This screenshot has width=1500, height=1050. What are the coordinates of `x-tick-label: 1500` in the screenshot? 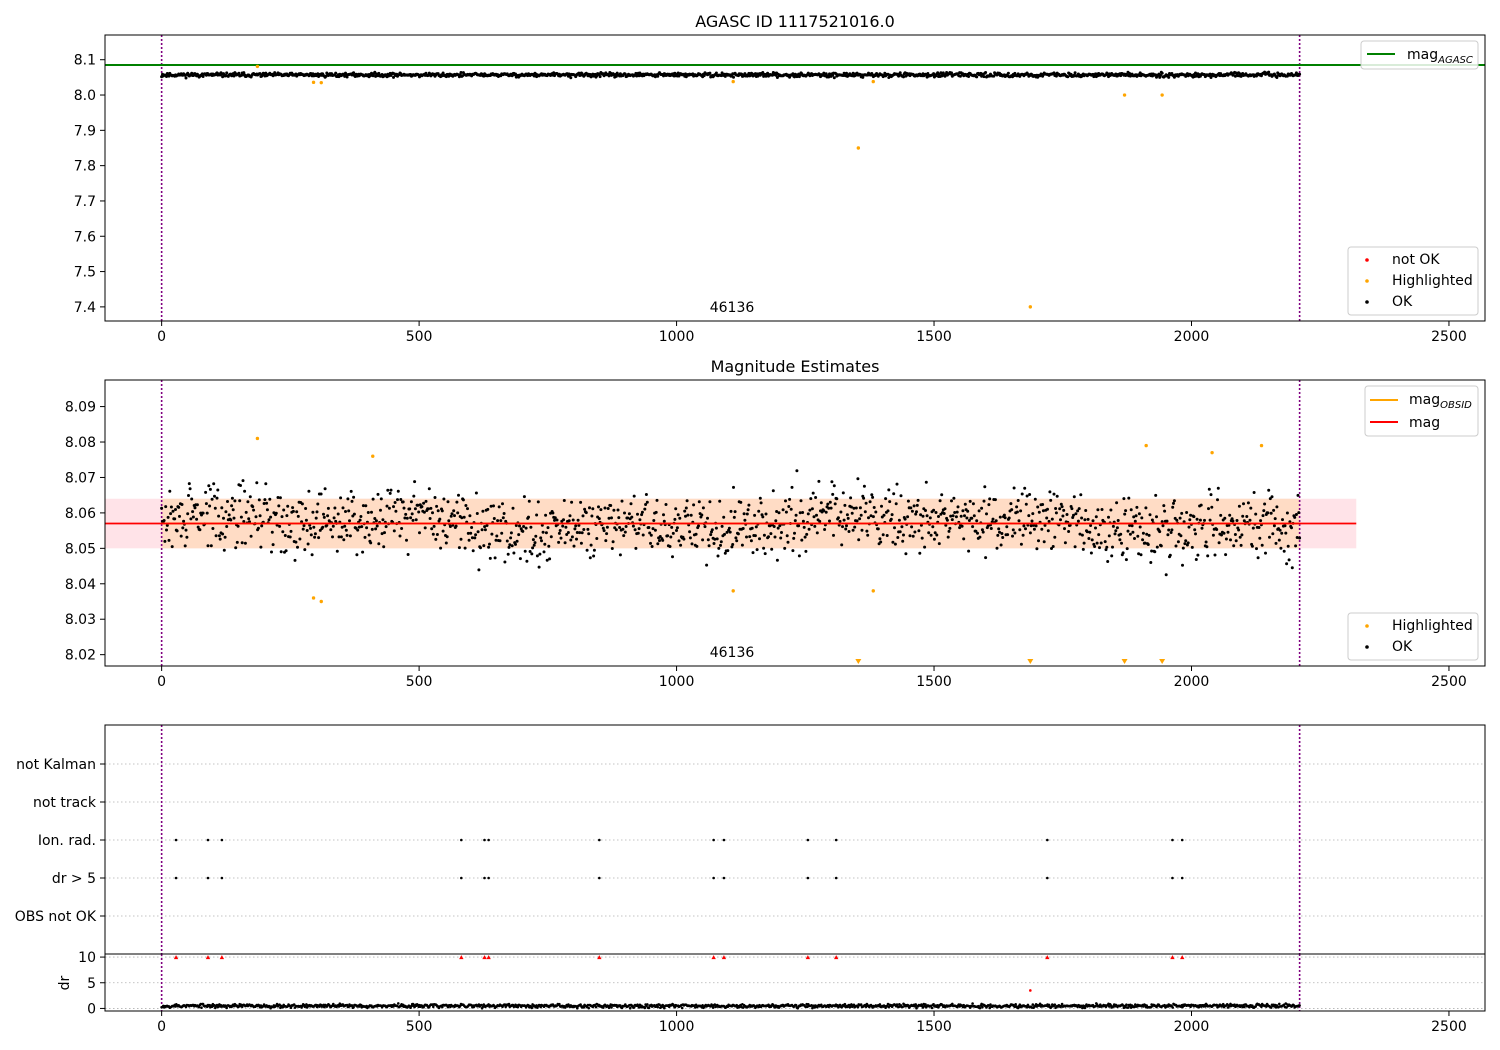 It's located at (934, 337).